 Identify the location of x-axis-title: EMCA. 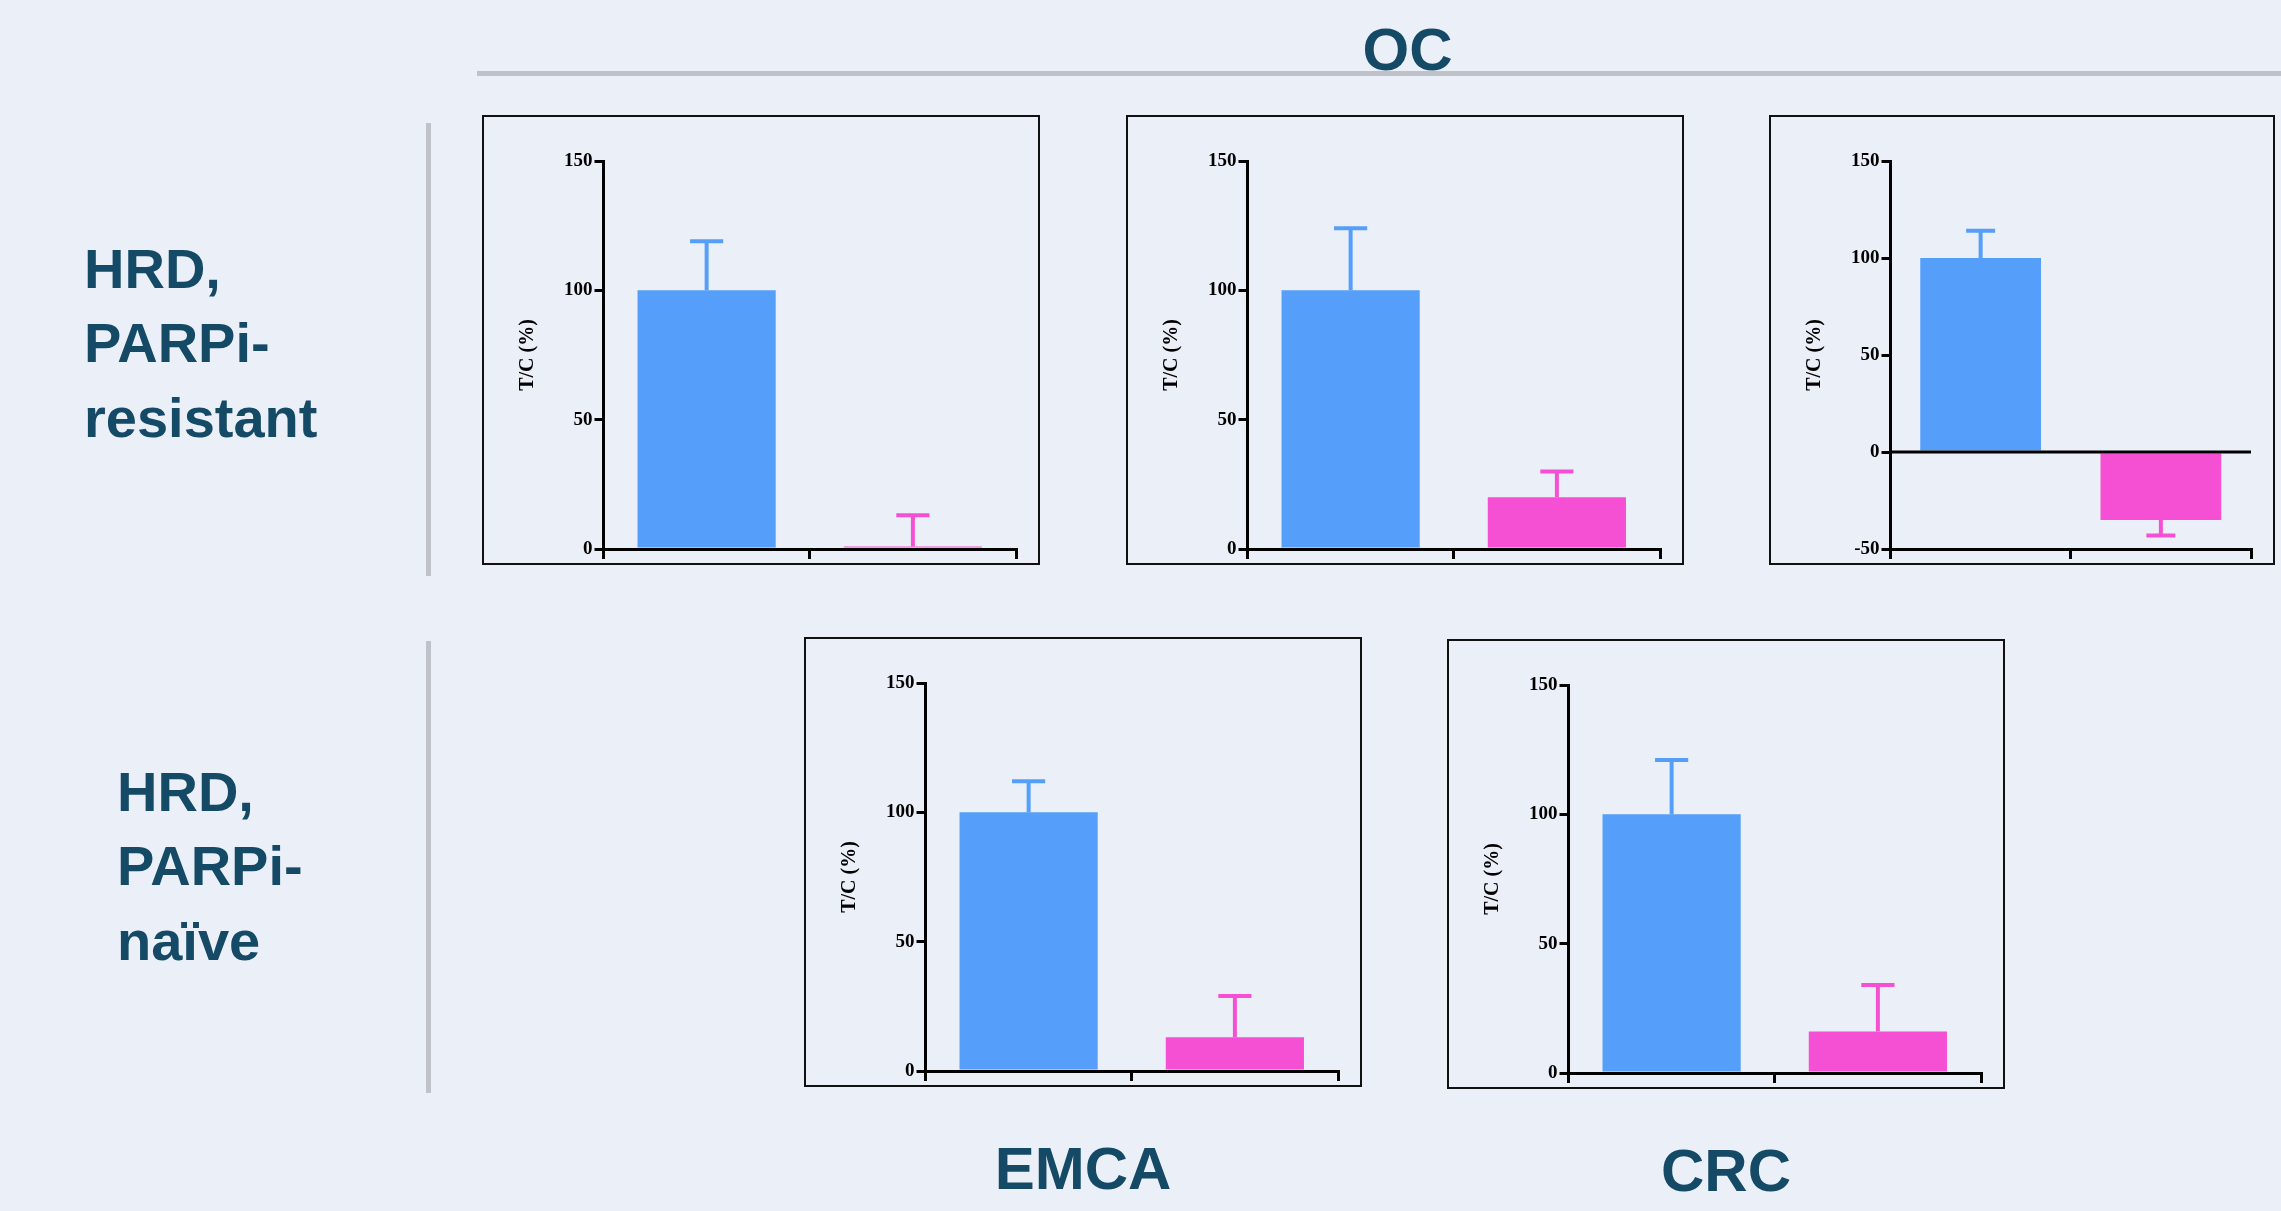
(1083, 1169).